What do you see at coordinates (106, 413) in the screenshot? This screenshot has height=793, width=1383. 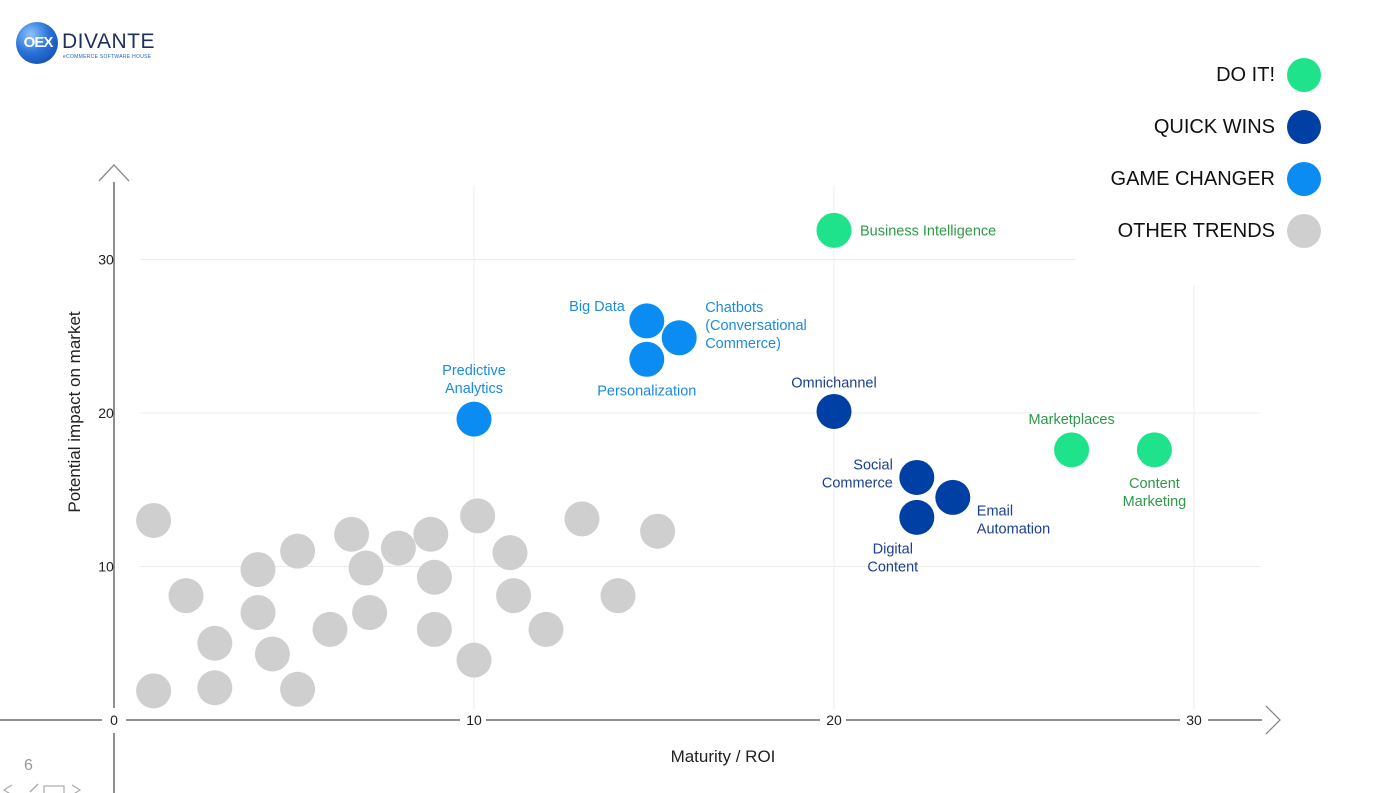 I see `y-tick-label: 20` at bounding box center [106, 413].